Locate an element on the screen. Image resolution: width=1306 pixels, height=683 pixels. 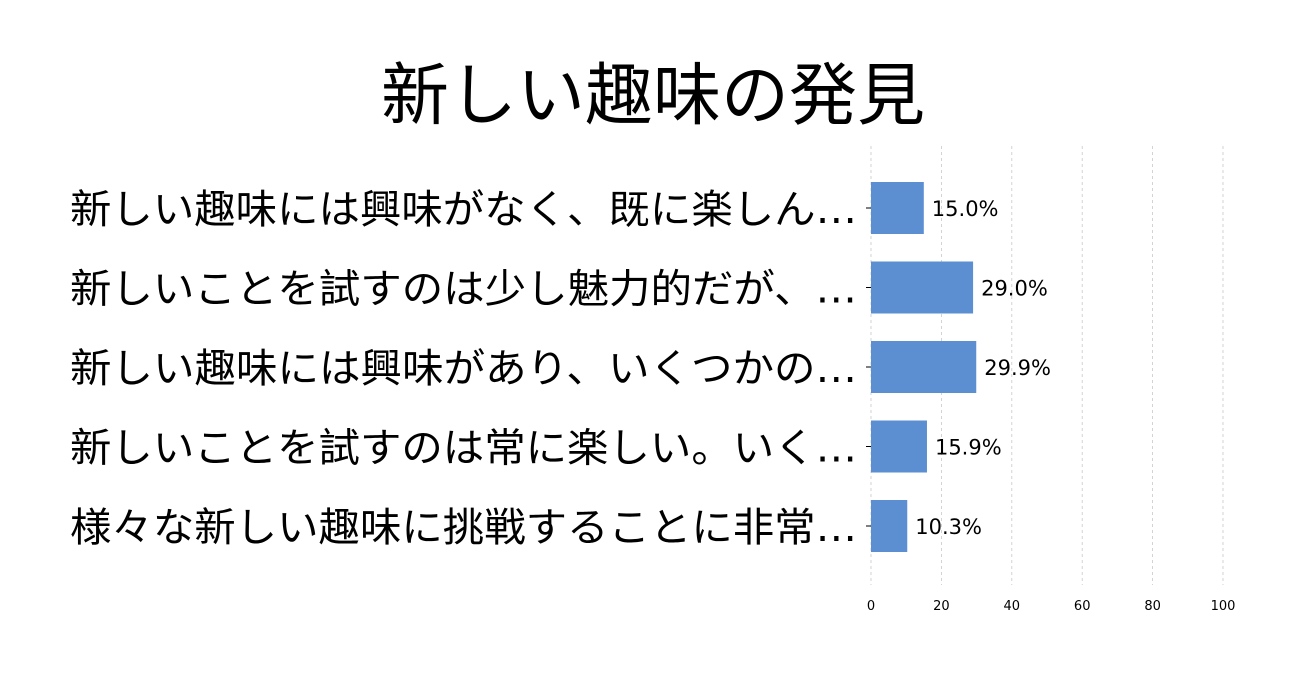
x-tick-label: 40 is located at coordinates (1012, 606).